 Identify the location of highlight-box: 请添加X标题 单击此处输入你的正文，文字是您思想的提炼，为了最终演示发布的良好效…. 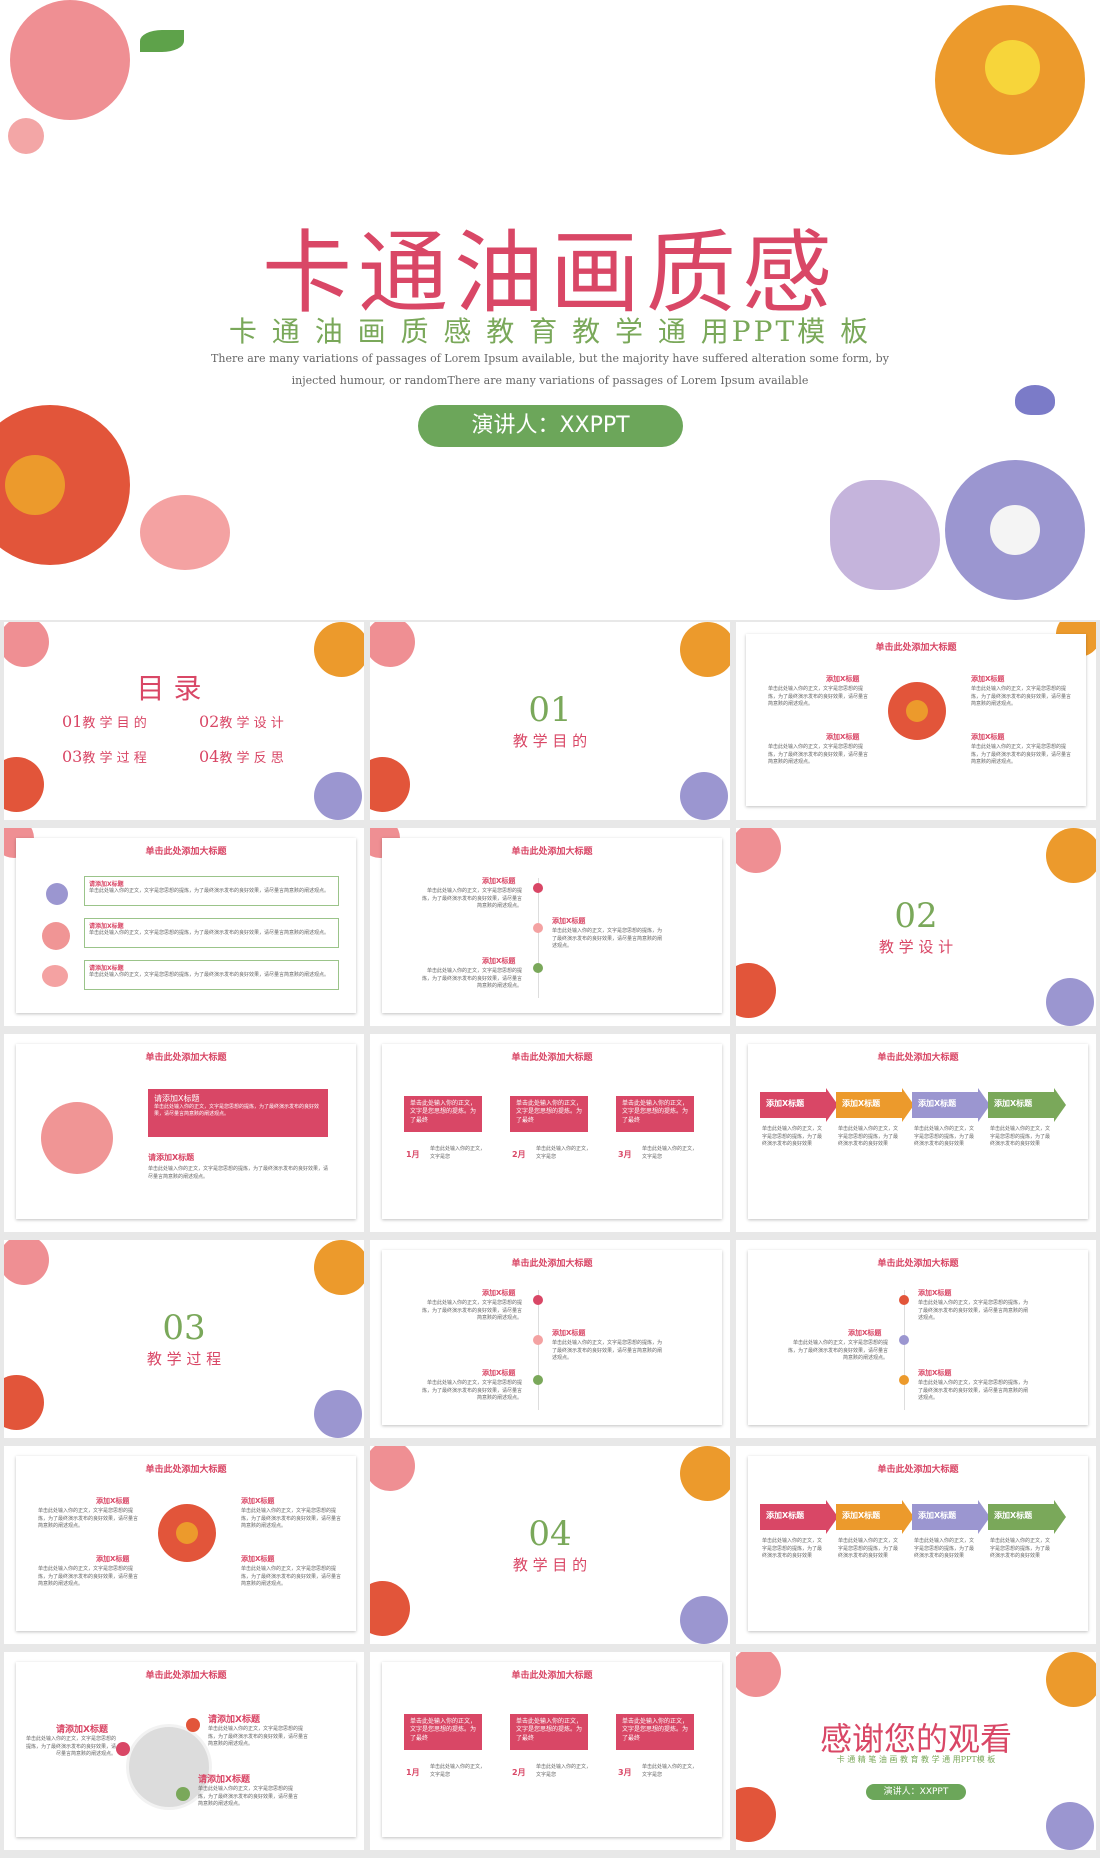
(238, 1113).